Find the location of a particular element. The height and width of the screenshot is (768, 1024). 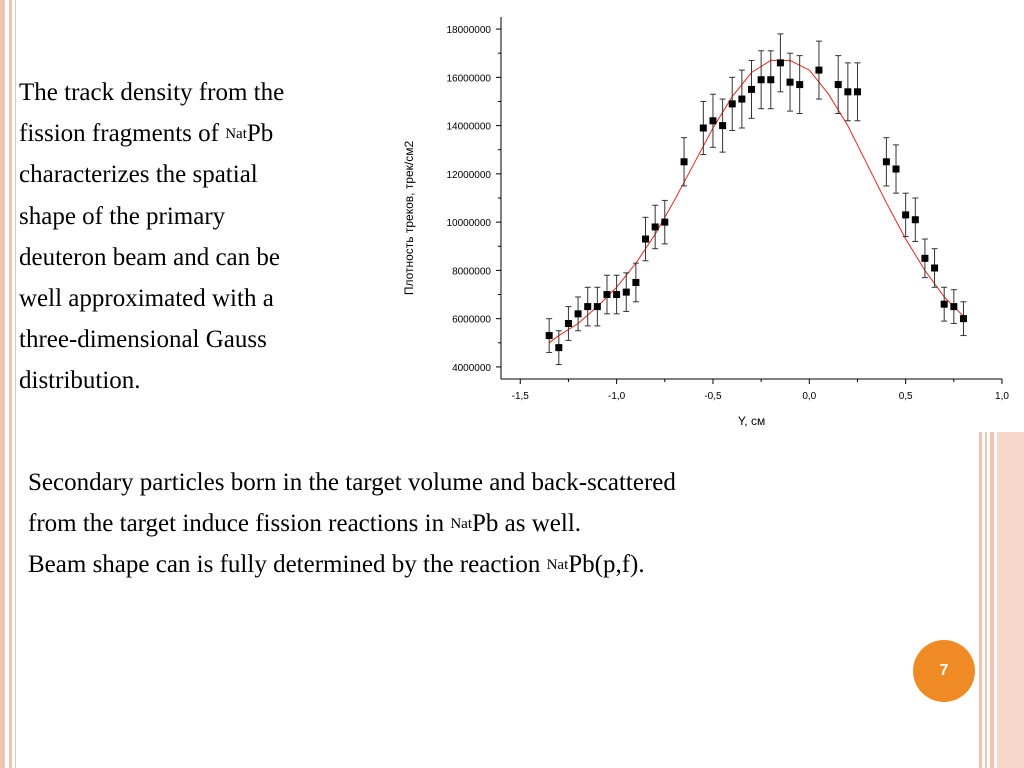

intro-line: well approximated with a is located at coordinates (146, 299).